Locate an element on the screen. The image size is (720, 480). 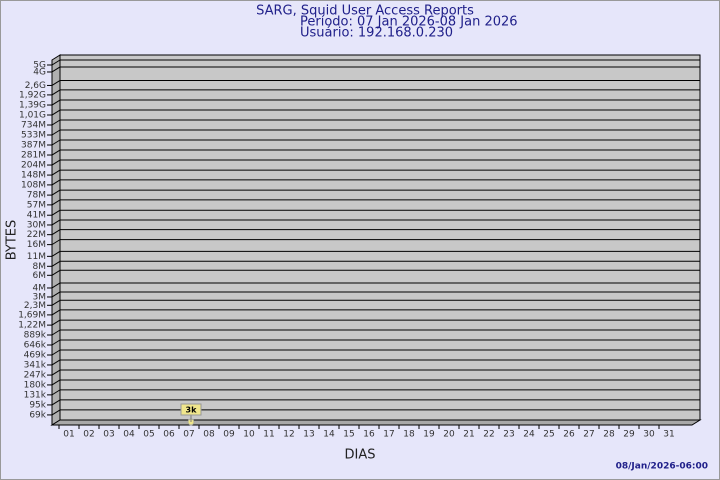
x-tick-label: 21 is located at coordinates (468, 435).